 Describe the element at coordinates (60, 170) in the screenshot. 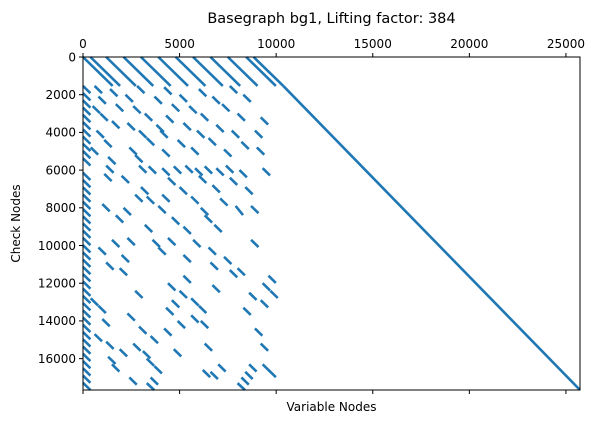

I see `y-tick-label: 6000` at that location.